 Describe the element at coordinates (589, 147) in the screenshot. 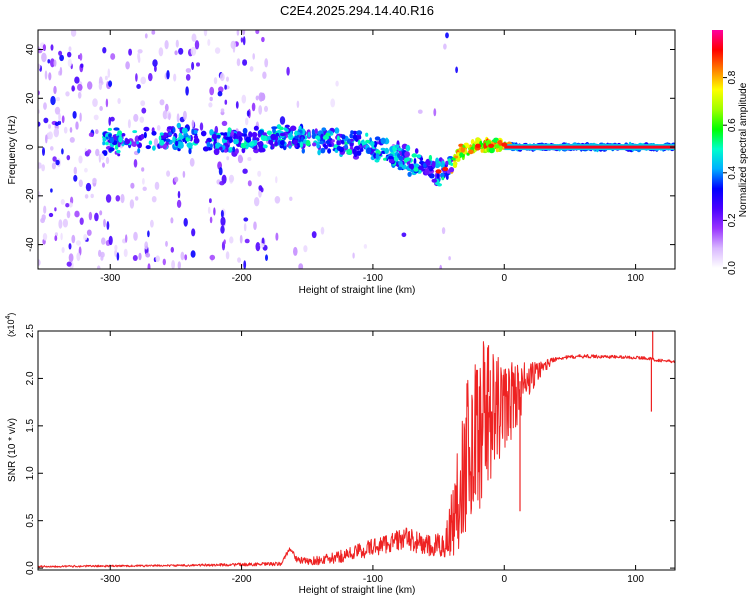

I see `tone-line` at that location.